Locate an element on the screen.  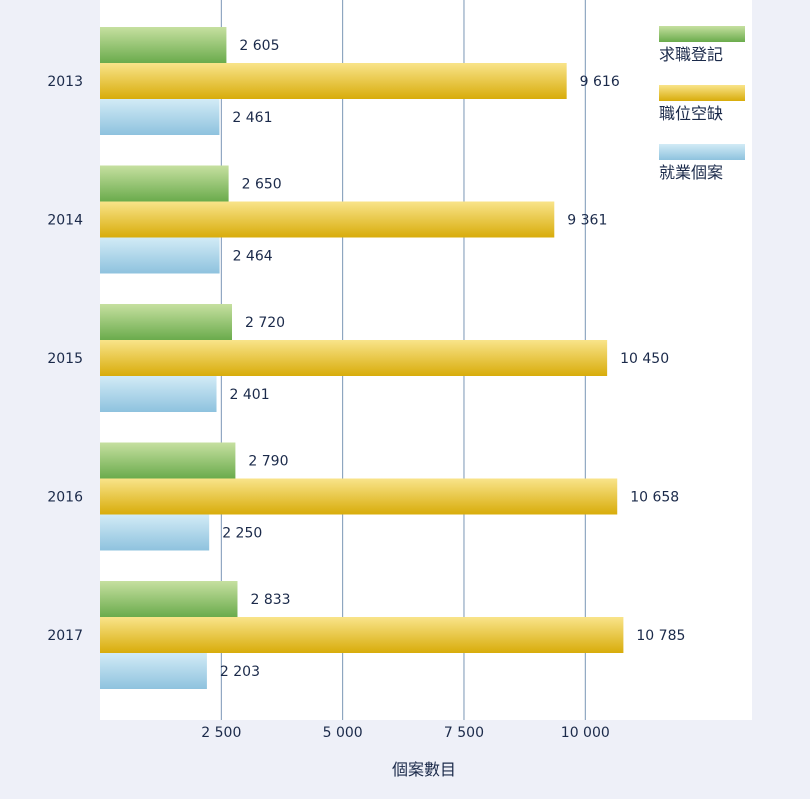
legend-label: 職位空缺 is located at coordinates (691, 113).